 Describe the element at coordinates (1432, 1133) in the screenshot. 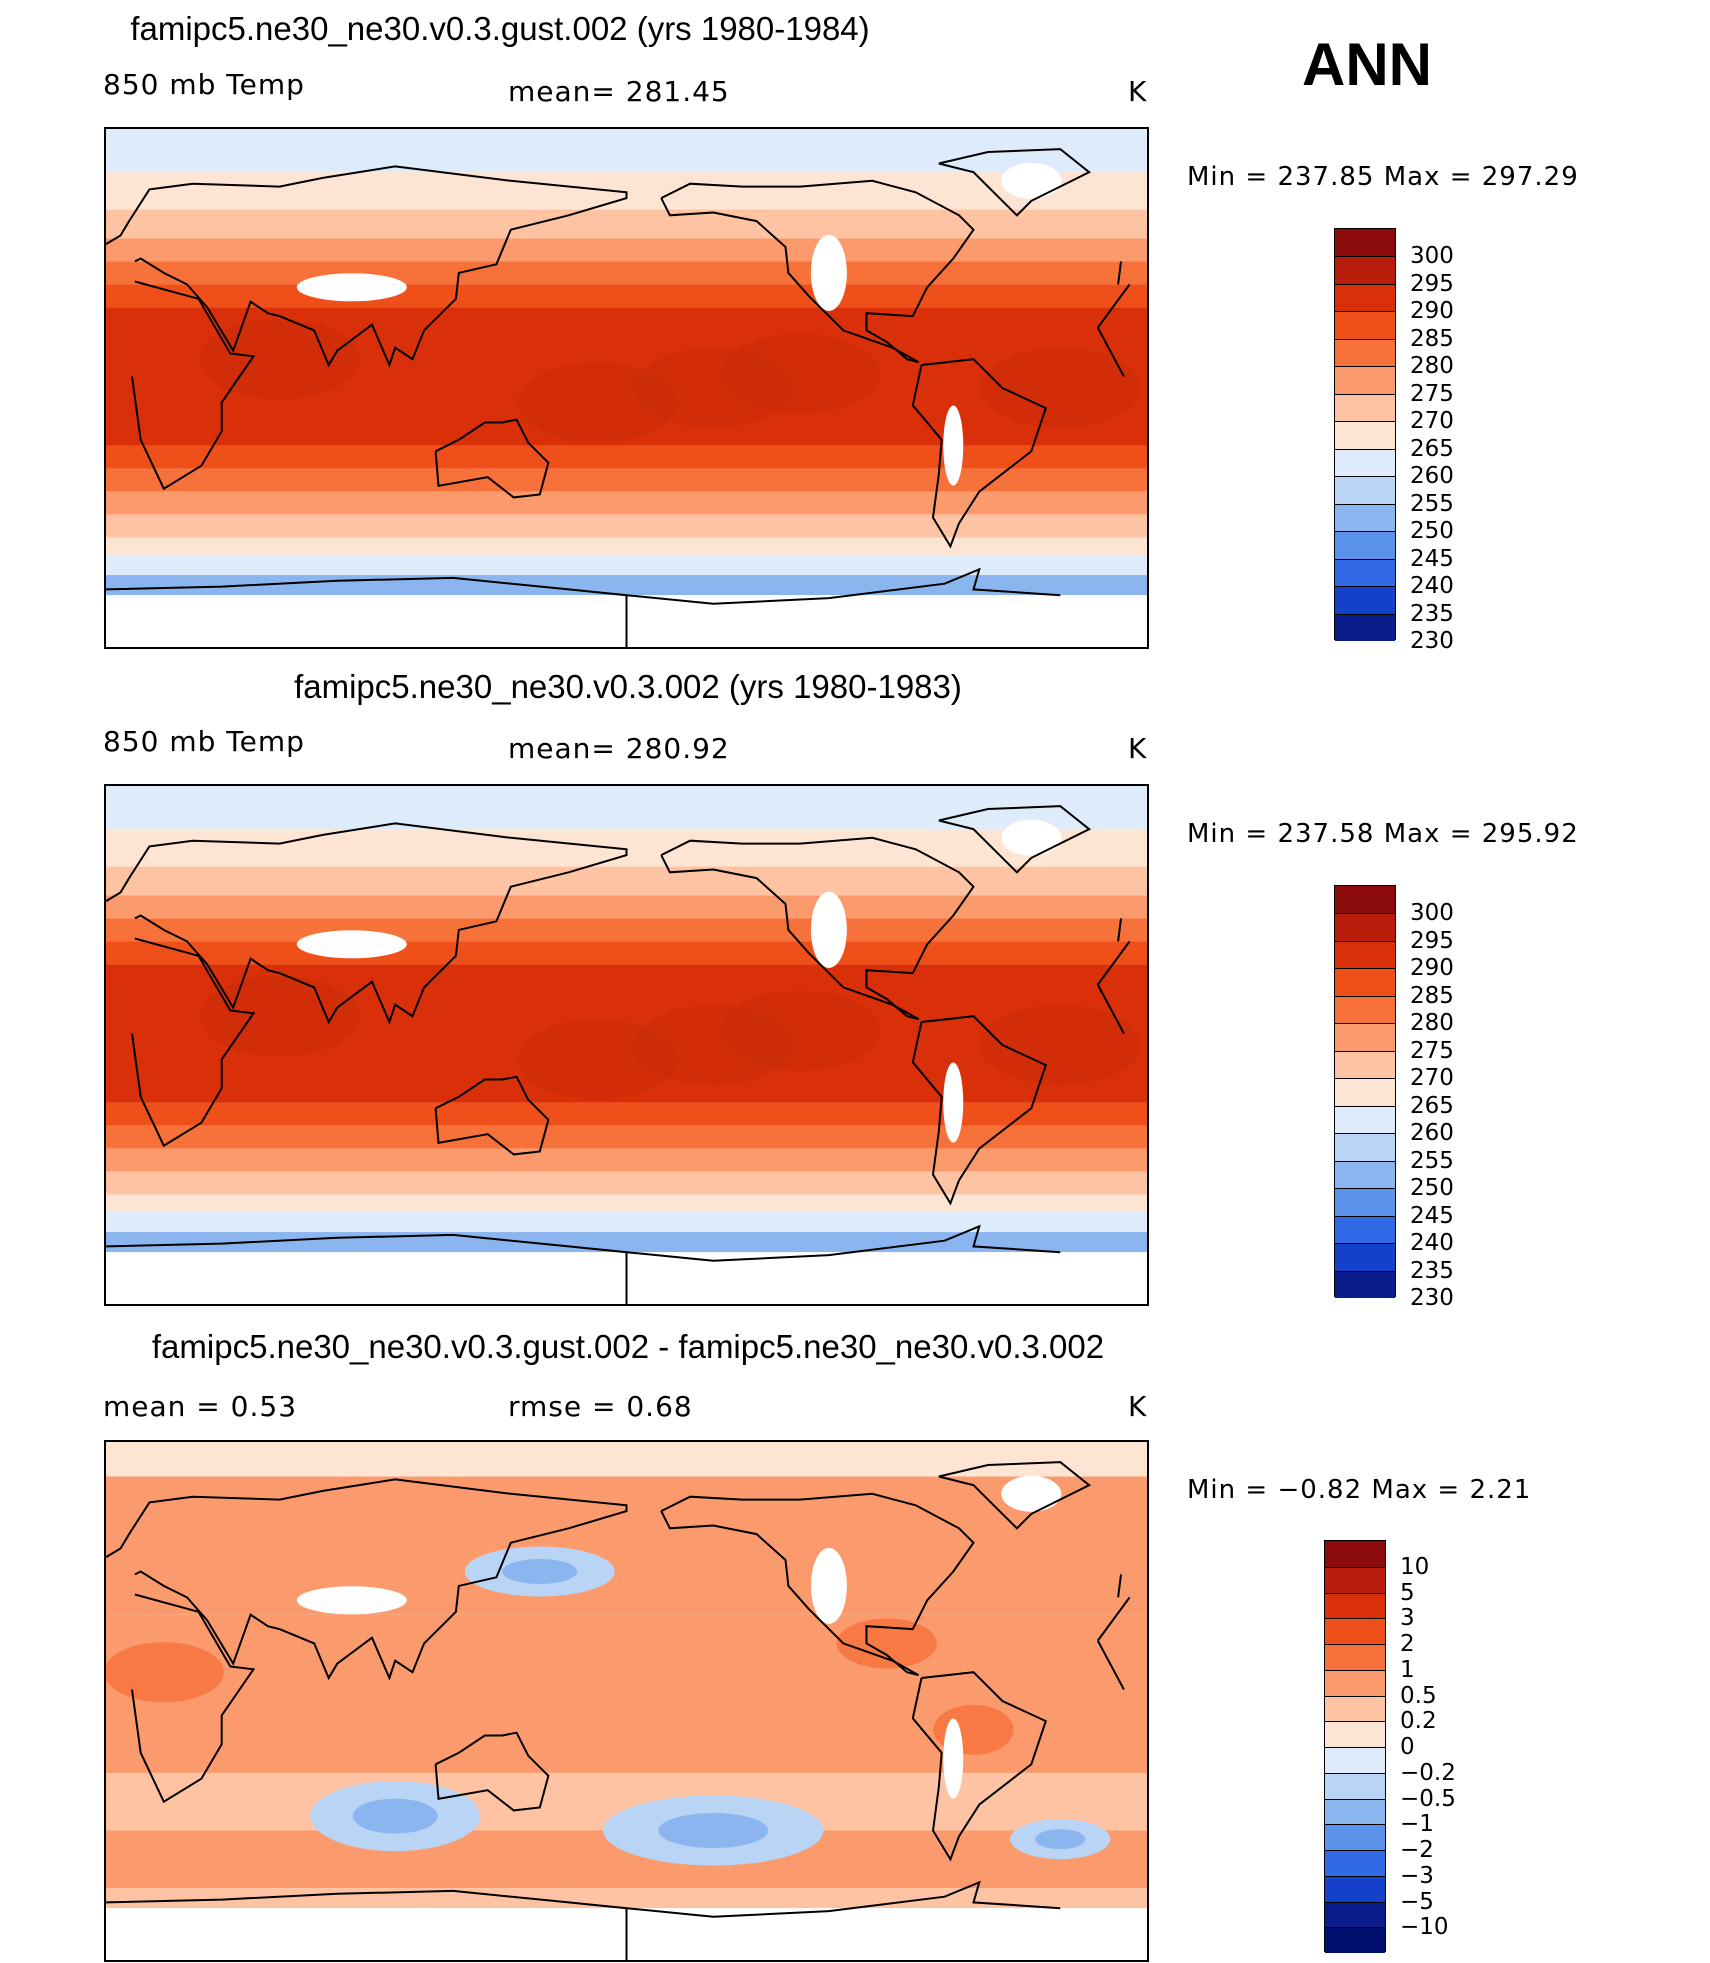

I see `colorbar-tick-label: 260` at that location.